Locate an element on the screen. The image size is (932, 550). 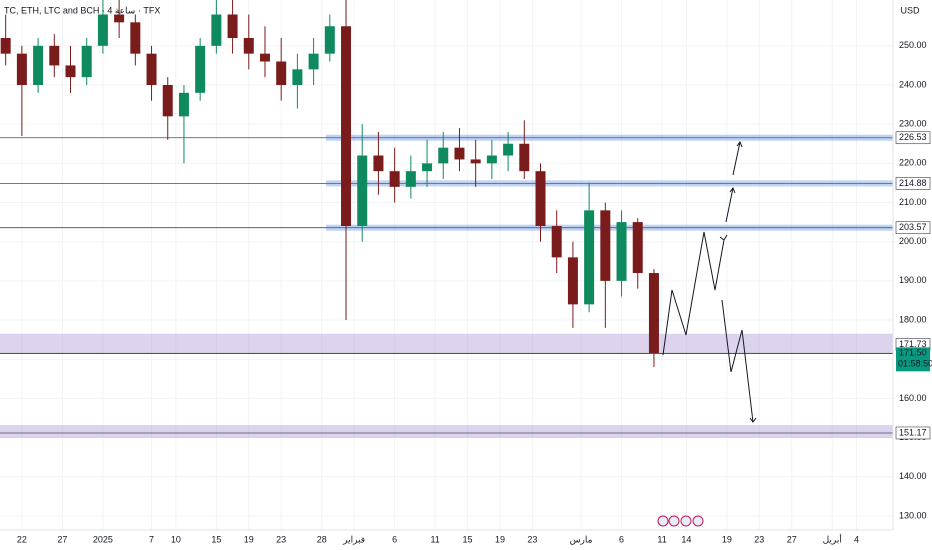
last-price-text: 171.50 is located at coordinates (913, 353).